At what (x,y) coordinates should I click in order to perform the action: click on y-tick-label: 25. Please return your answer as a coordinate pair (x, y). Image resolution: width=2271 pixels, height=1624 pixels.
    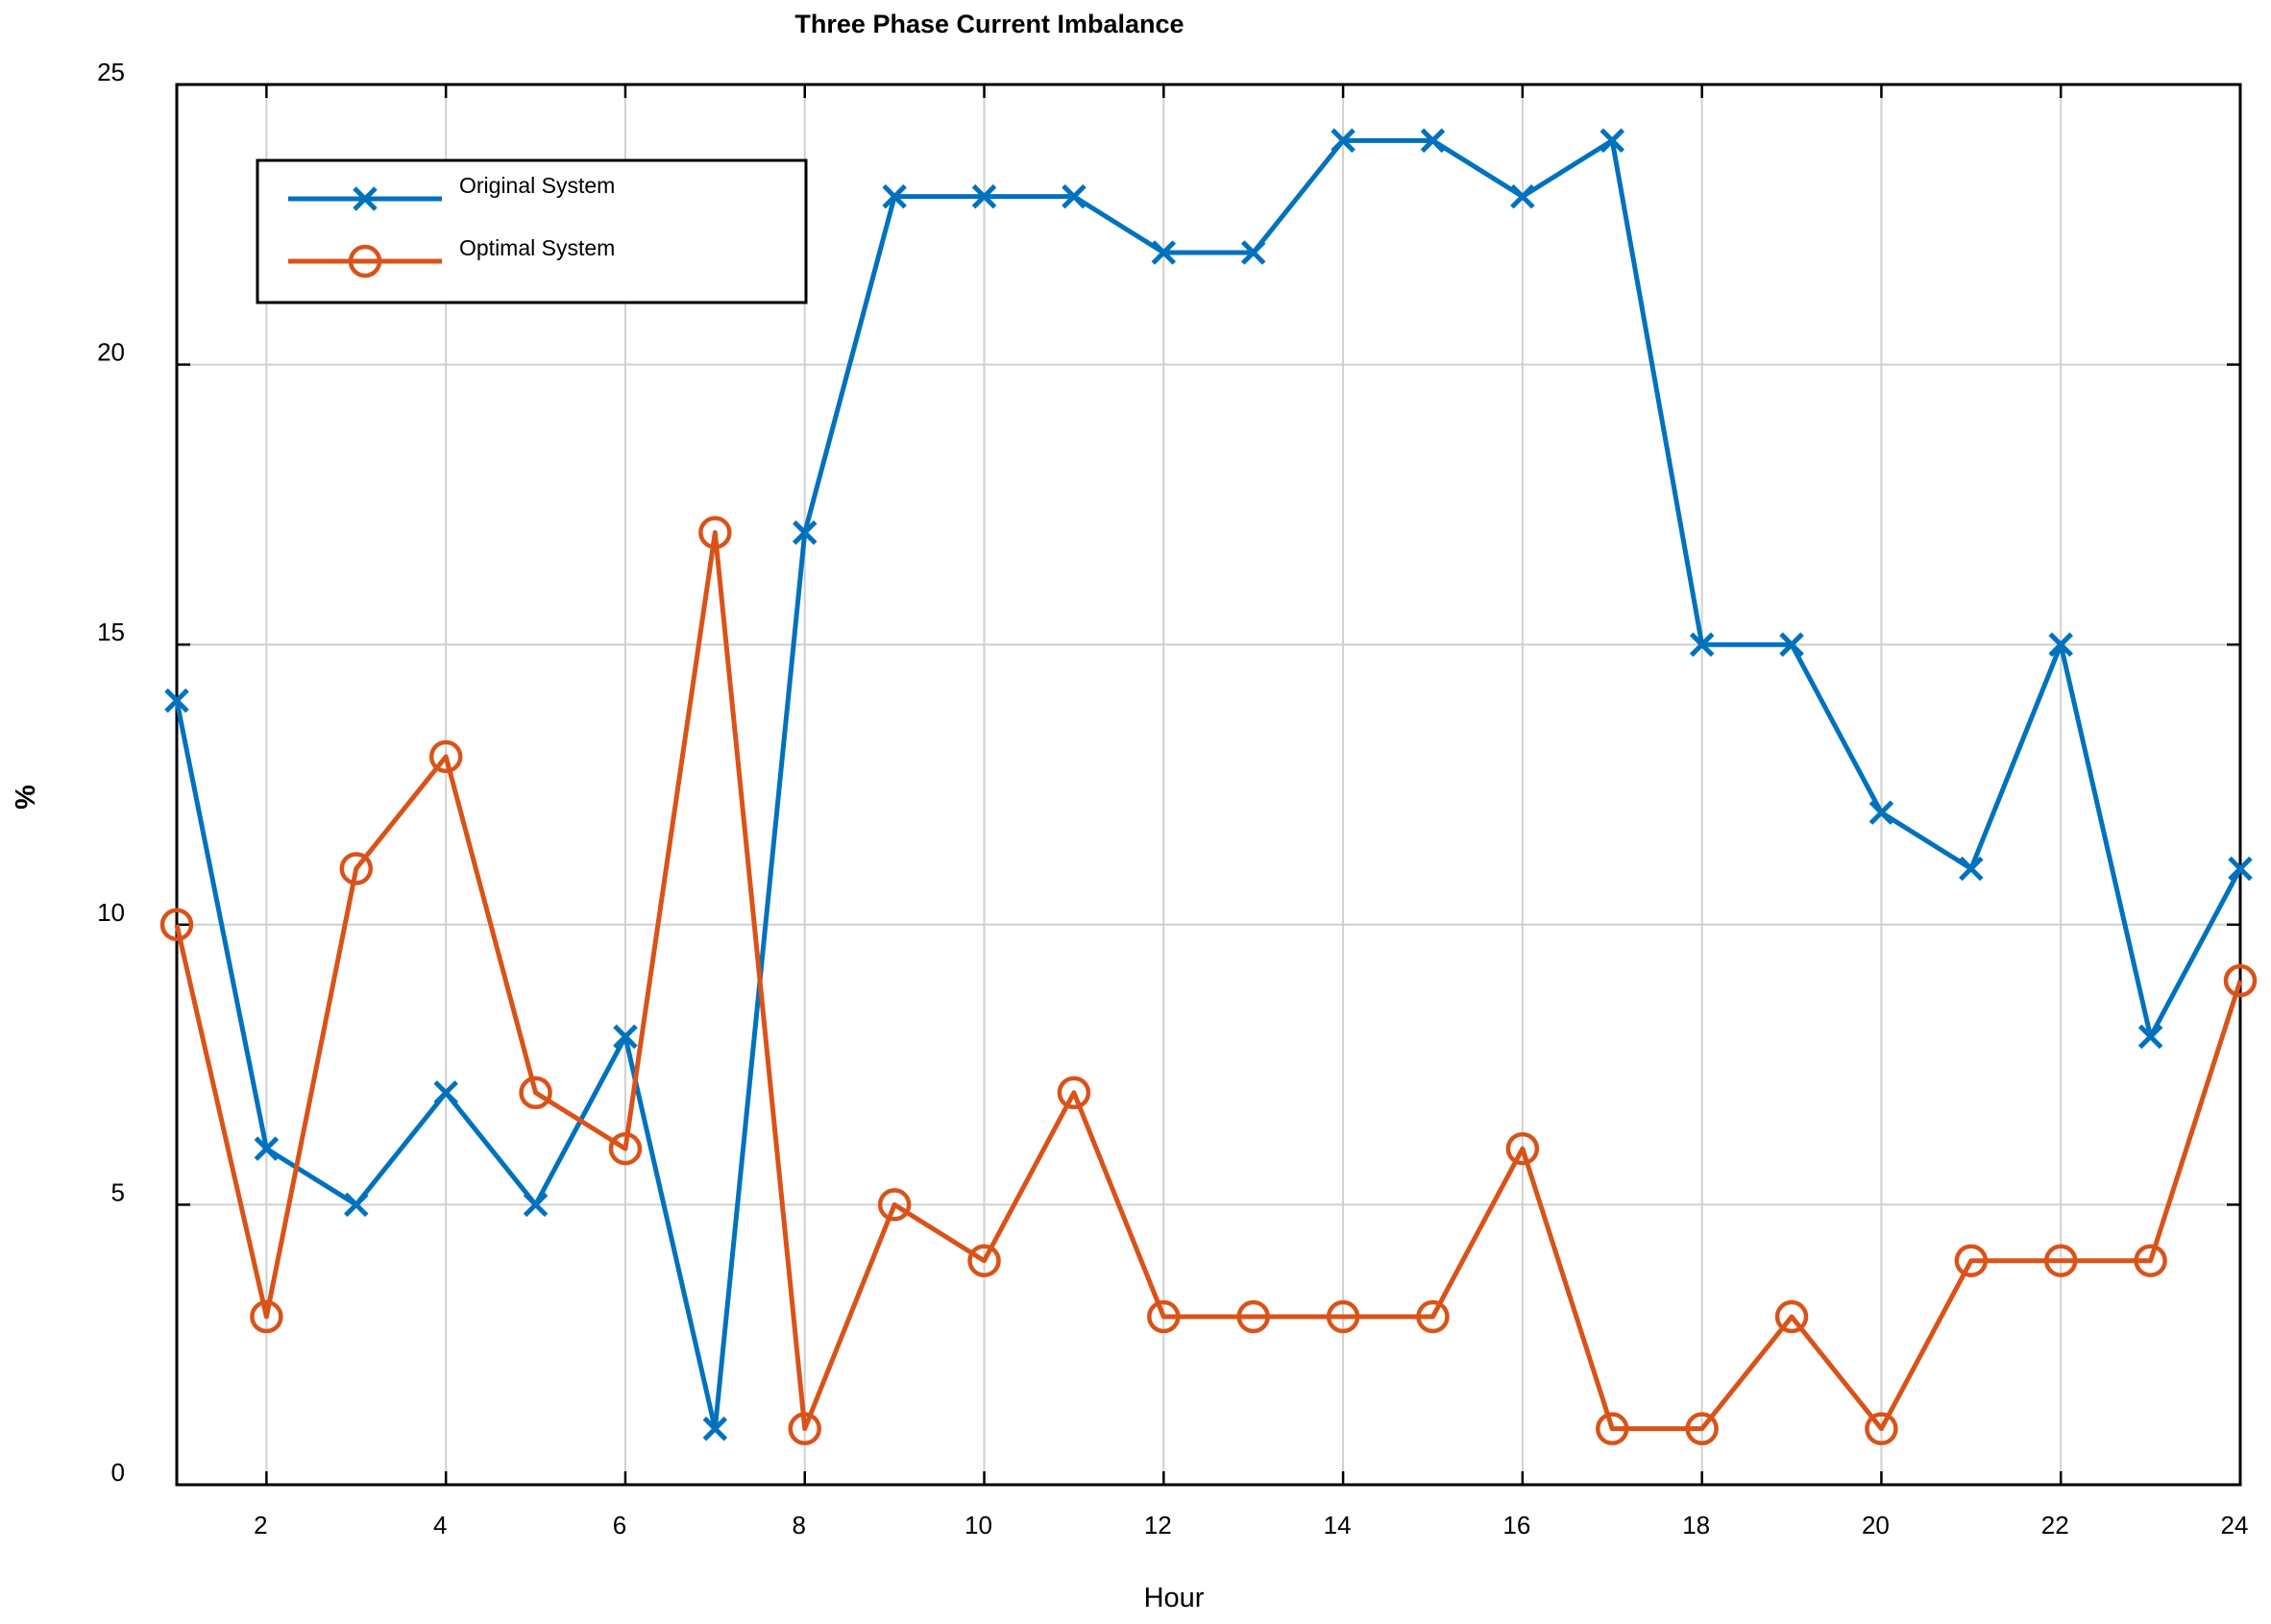
    Looking at the image, I should click on (111, 72).